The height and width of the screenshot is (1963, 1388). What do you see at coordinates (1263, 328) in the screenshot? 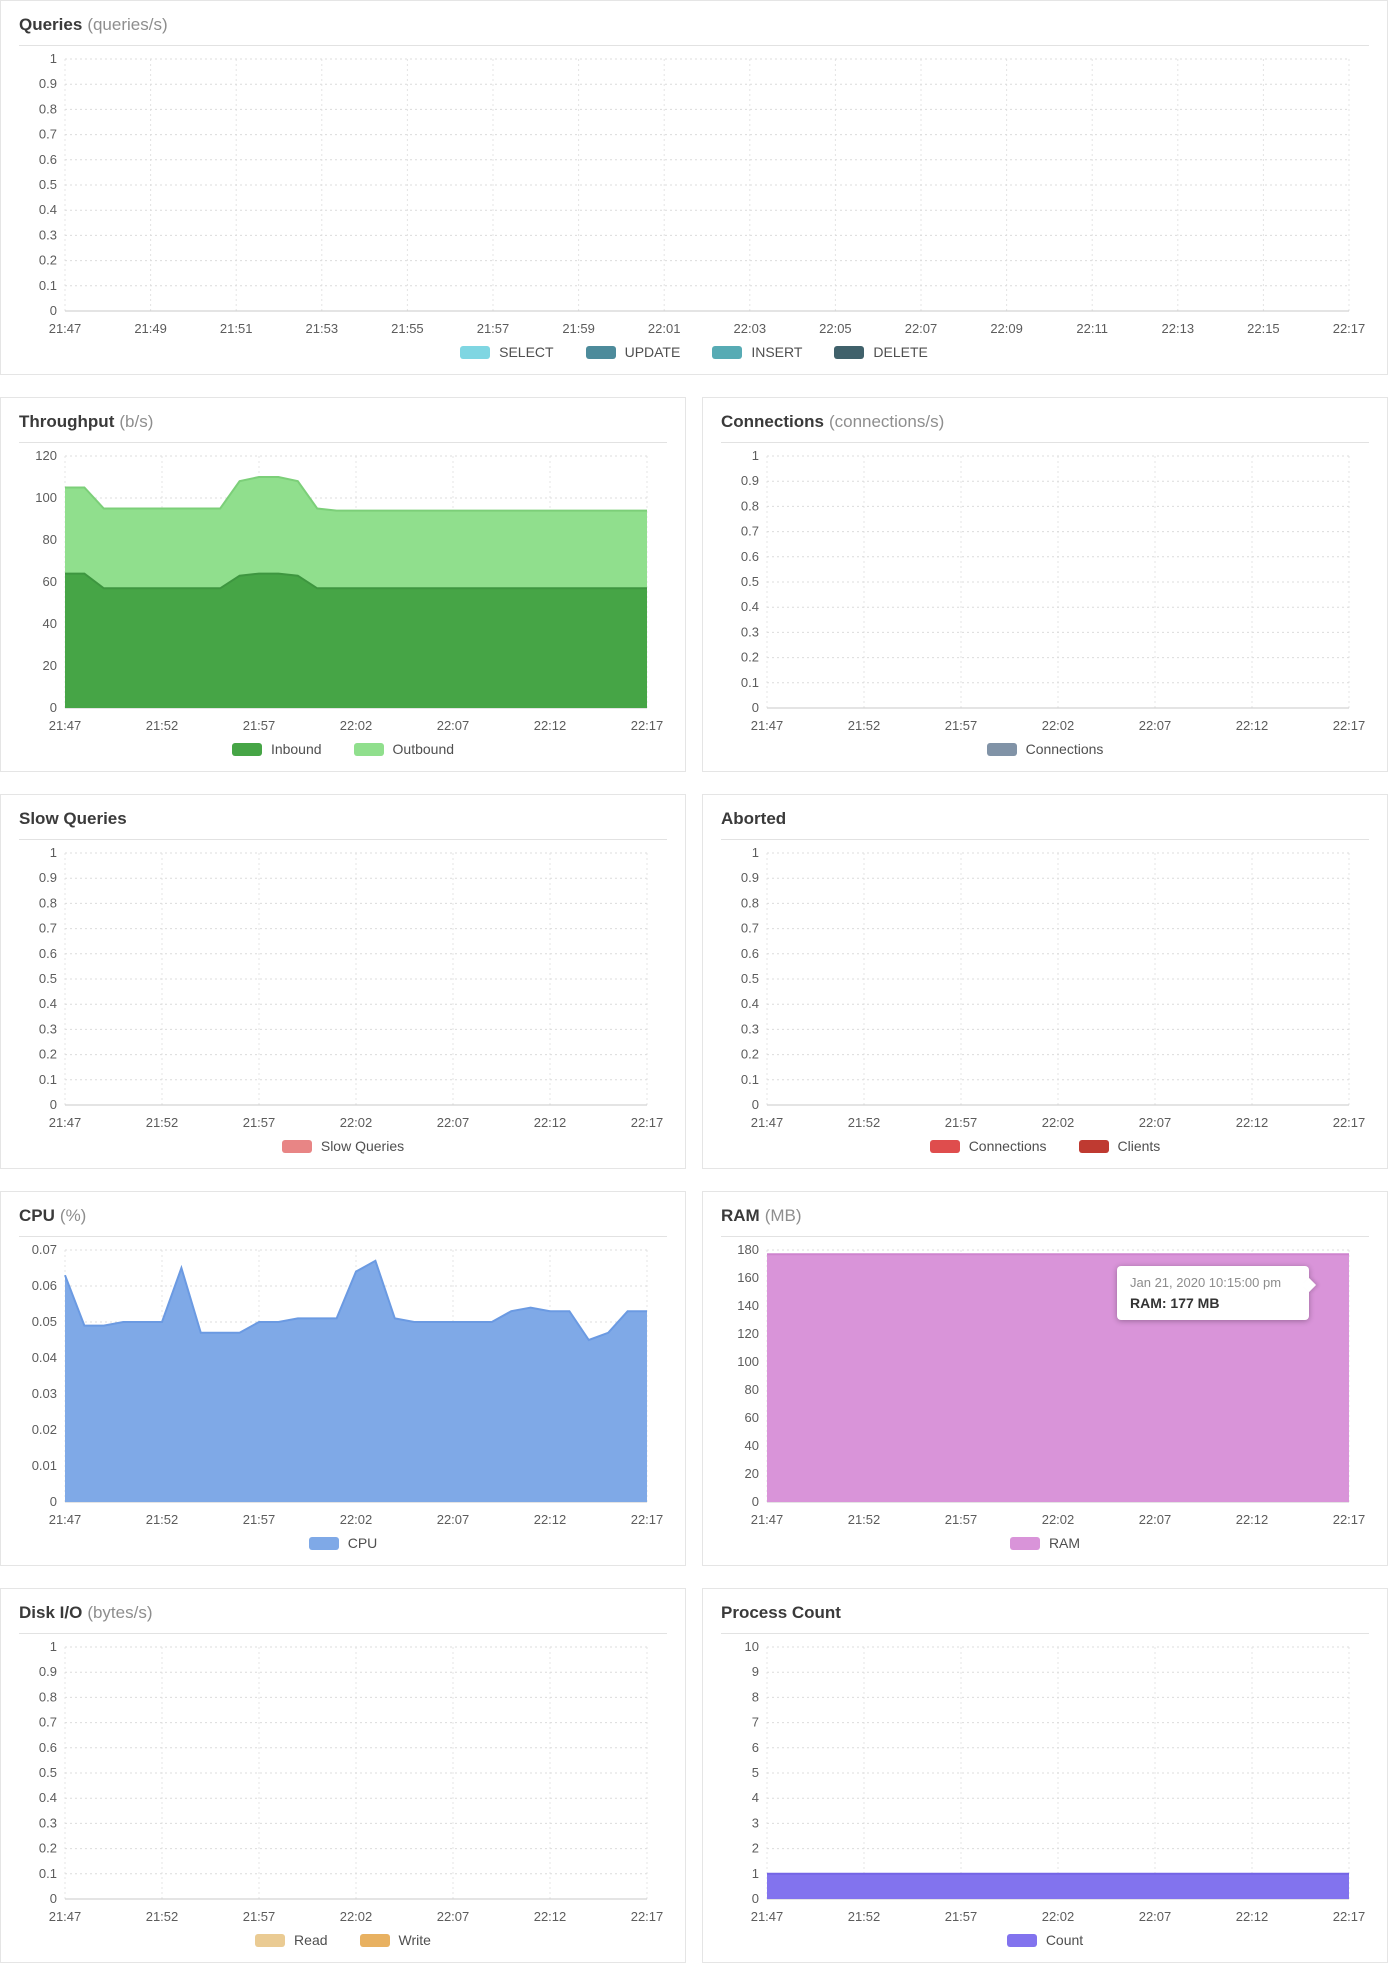
I see `x-axis-label: 22:15` at bounding box center [1263, 328].